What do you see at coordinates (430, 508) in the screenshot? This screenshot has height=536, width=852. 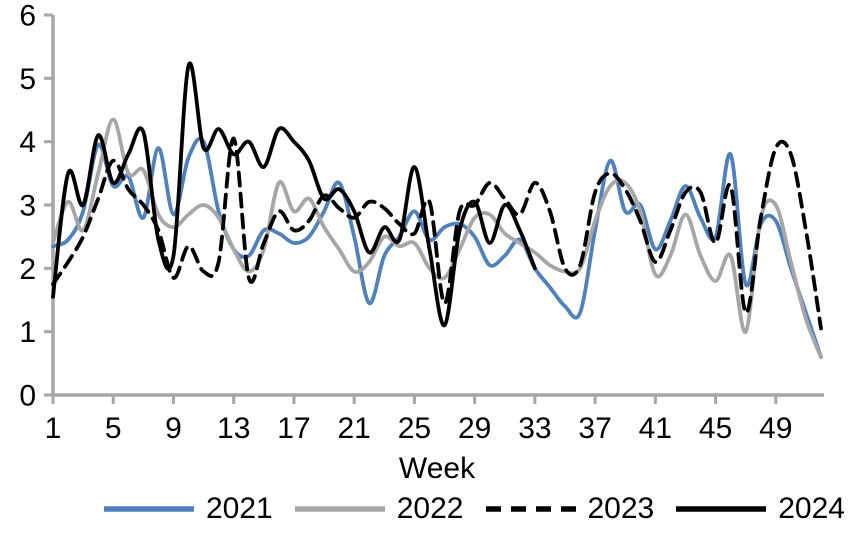 I see `legend-label-2022: 2022` at bounding box center [430, 508].